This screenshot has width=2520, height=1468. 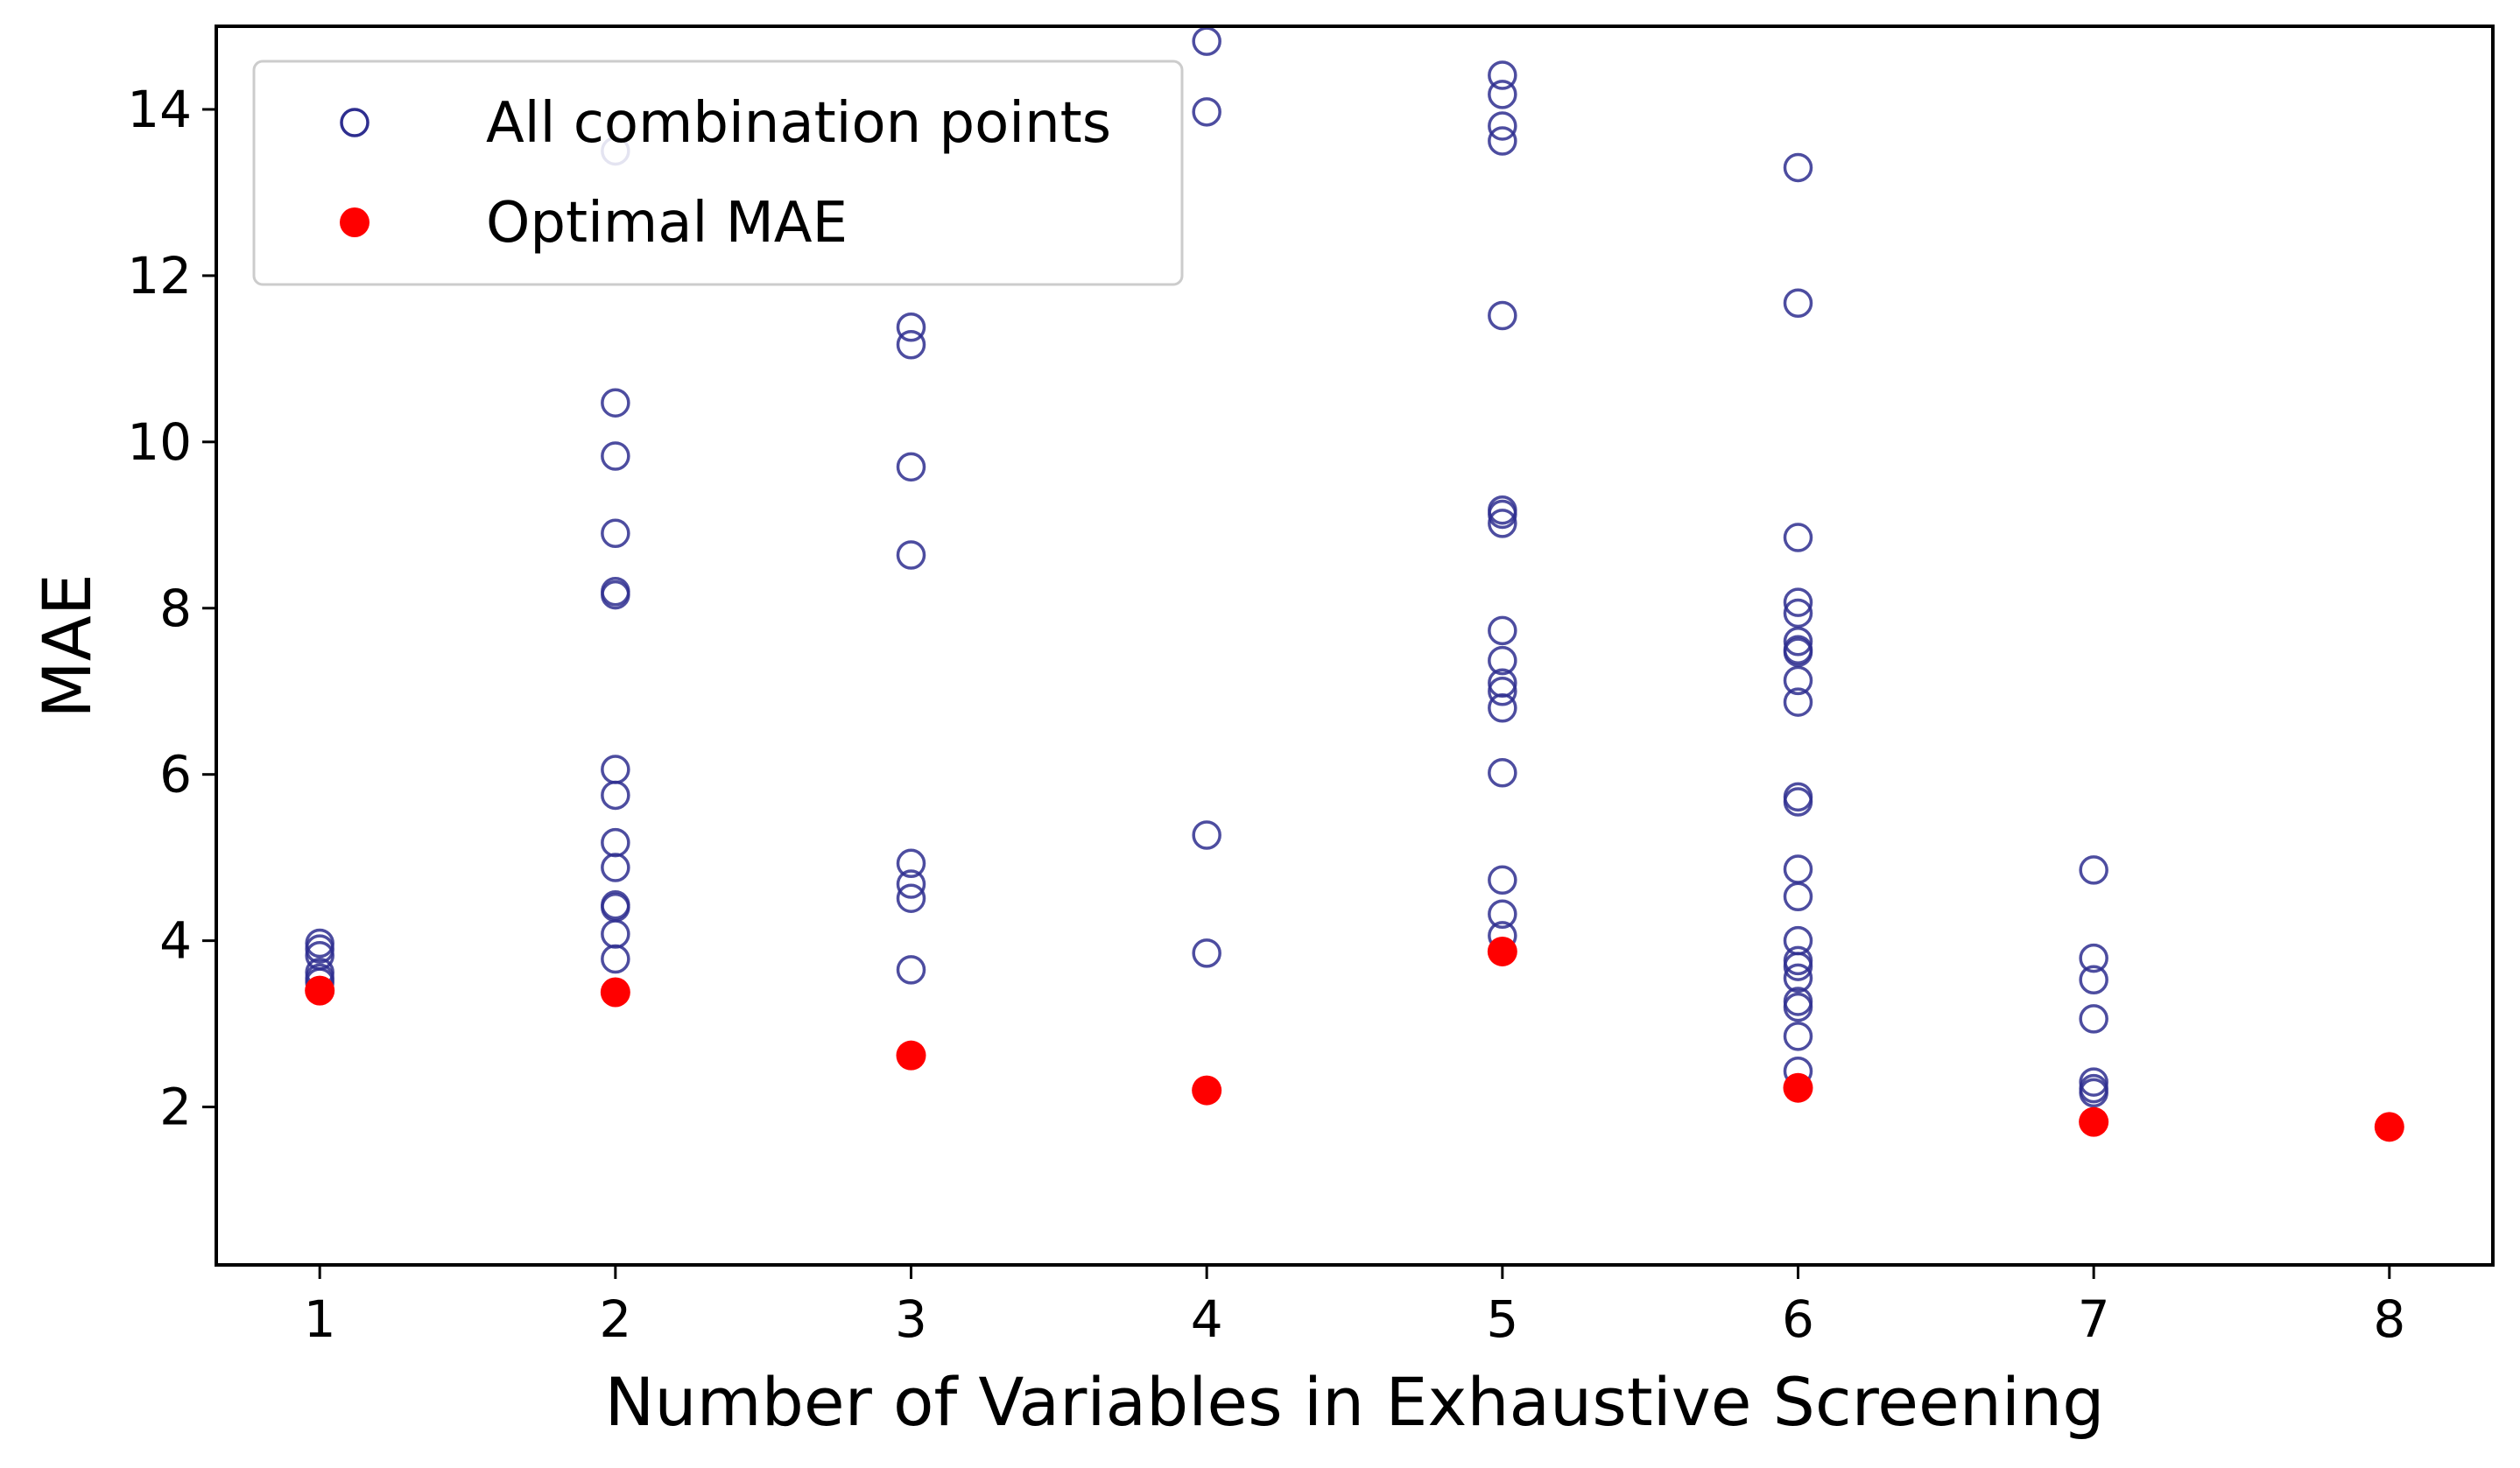 I want to click on legend-box, so click(x=718, y=173).